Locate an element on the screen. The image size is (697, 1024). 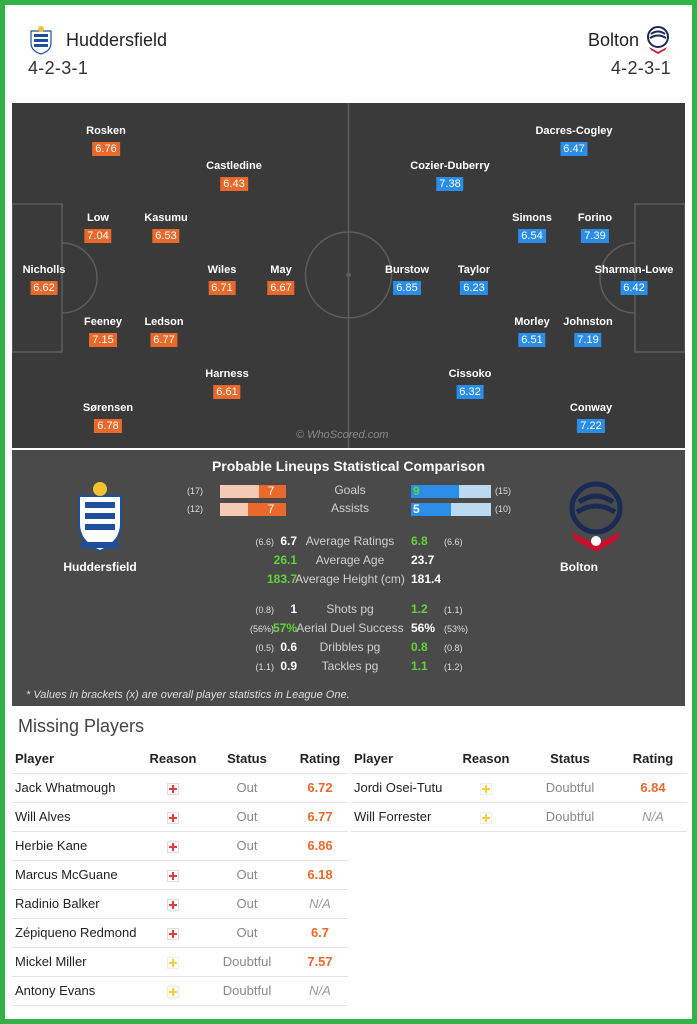
away-player: Morley 6.51 is located at coordinates (532, 331).